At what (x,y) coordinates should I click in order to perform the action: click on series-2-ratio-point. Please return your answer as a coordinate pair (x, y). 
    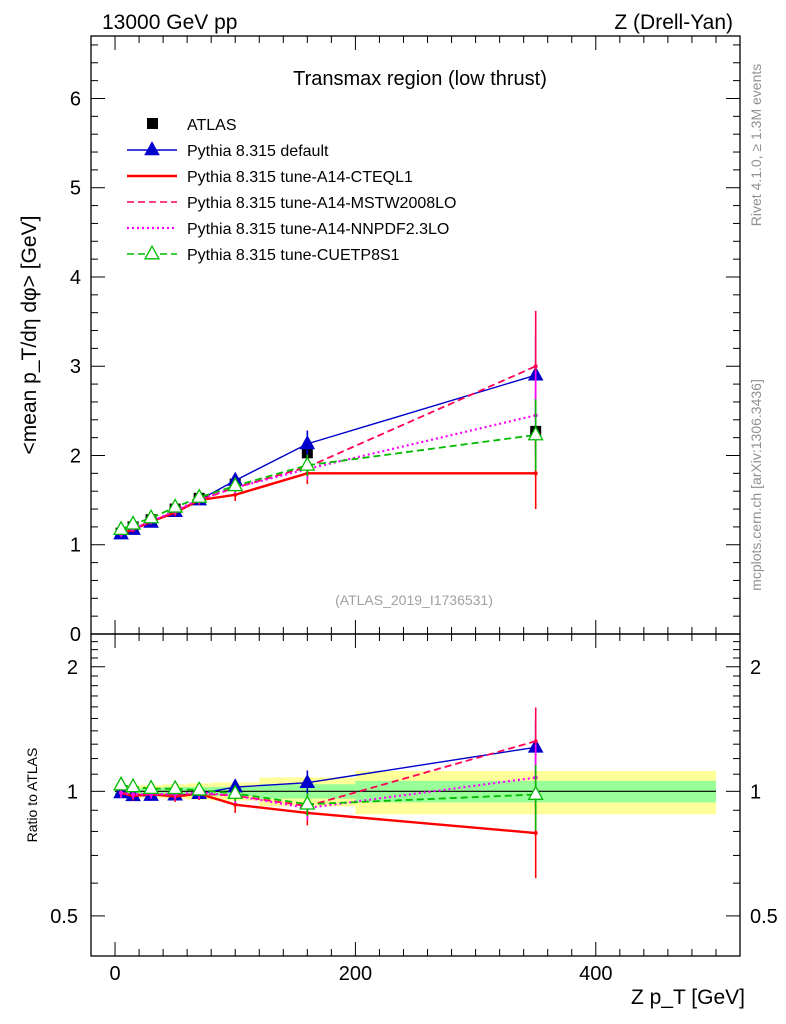
    Looking at the image, I should click on (535, 741).